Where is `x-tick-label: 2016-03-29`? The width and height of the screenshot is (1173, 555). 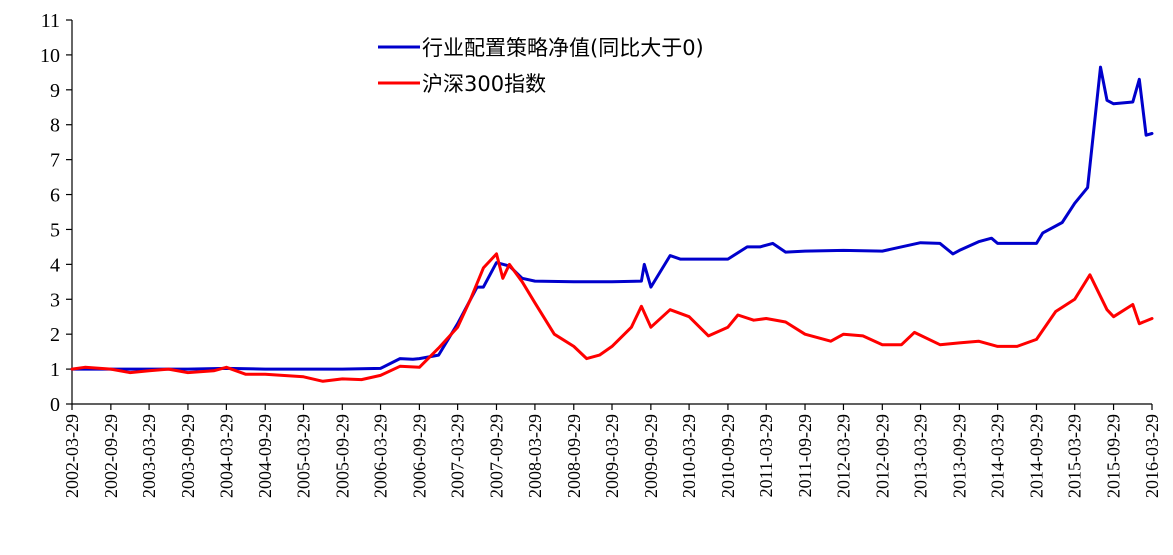 x-tick-label: 2016-03-29 is located at coordinates (1152, 456).